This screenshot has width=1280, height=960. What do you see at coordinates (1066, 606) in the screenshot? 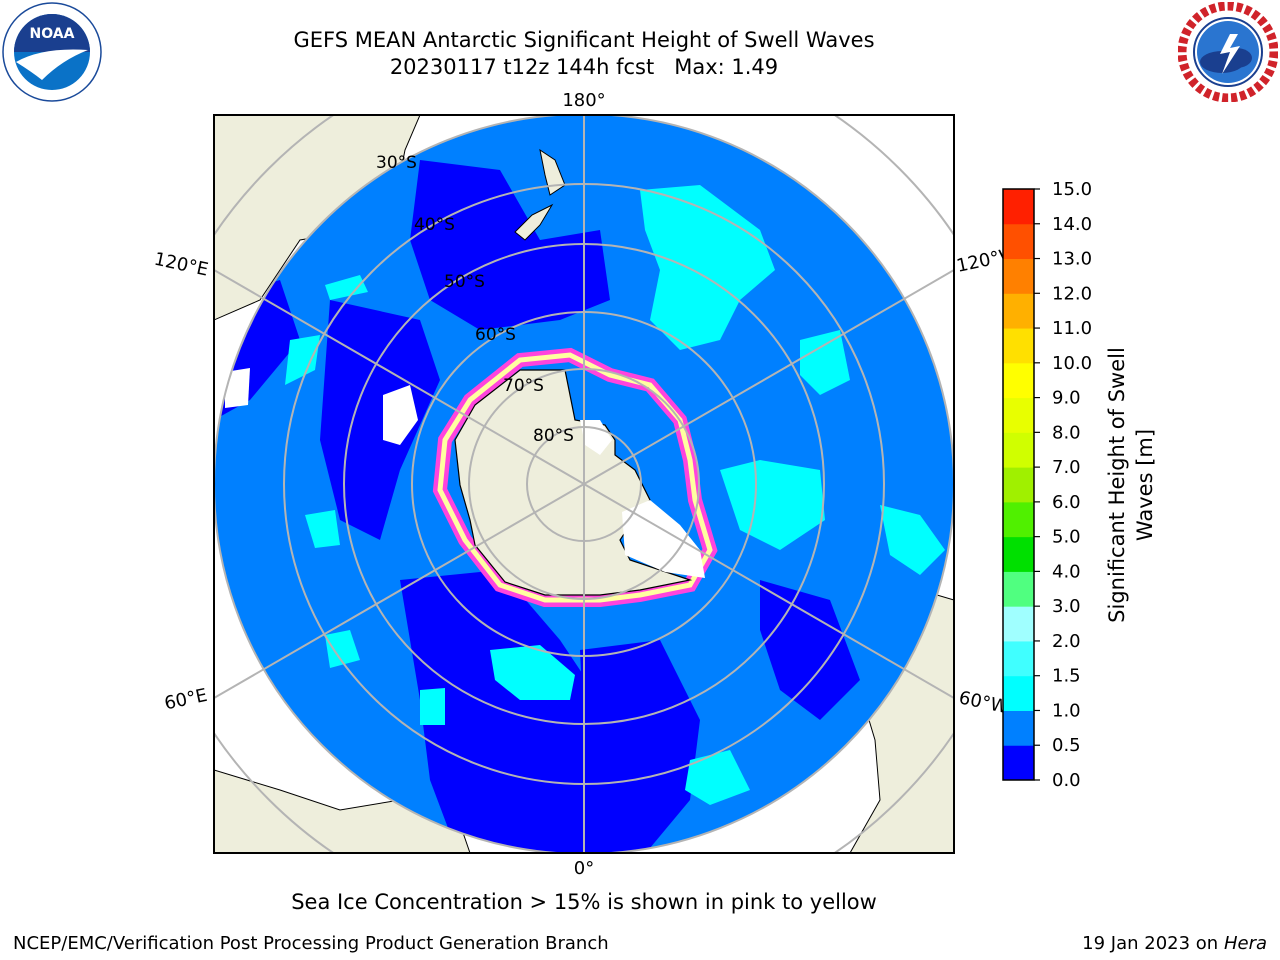
I see `colorbar-tick-label: 3.0` at bounding box center [1066, 606].